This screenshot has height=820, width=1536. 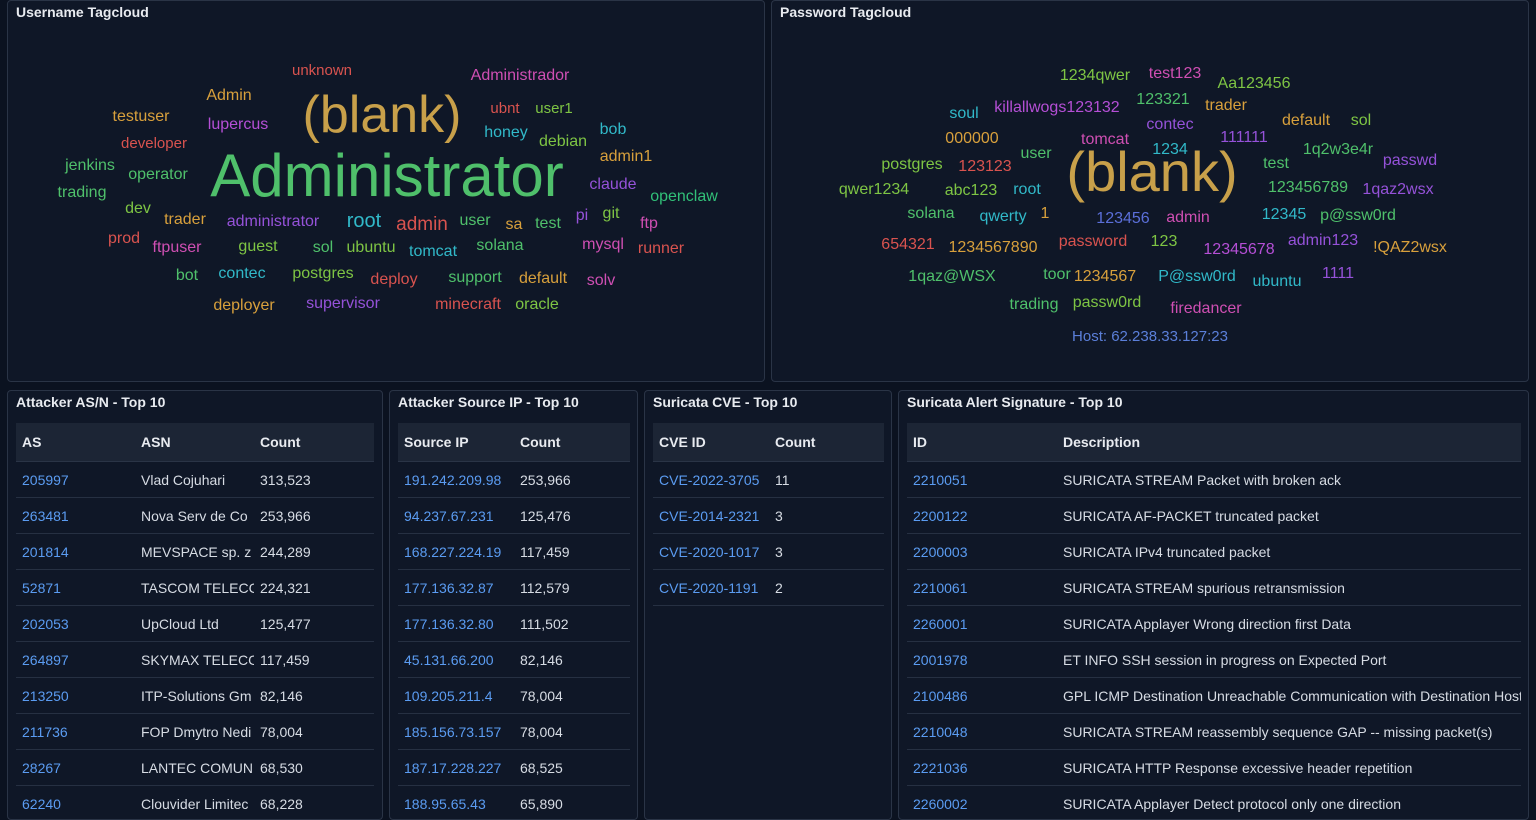 What do you see at coordinates (1226, 106) in the screenshot?
I see `tag-word: trader` at bounding box center [1226, 106].